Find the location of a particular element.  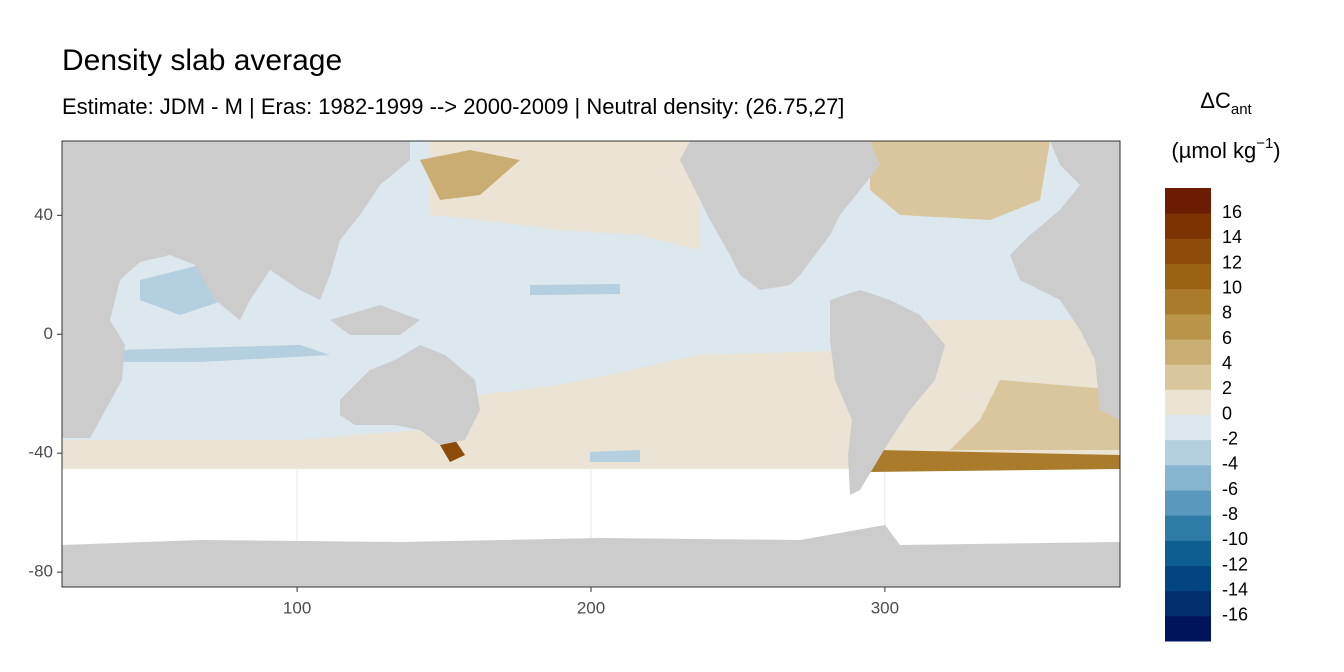

legend-unit-sup: −1 is located at coordinates (1264, 143).